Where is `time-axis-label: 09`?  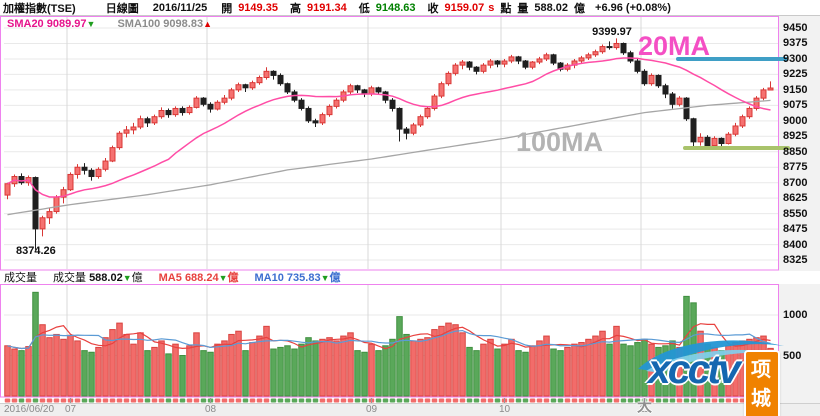 time-axis-label: 09 is located at coordinates (371, 409).